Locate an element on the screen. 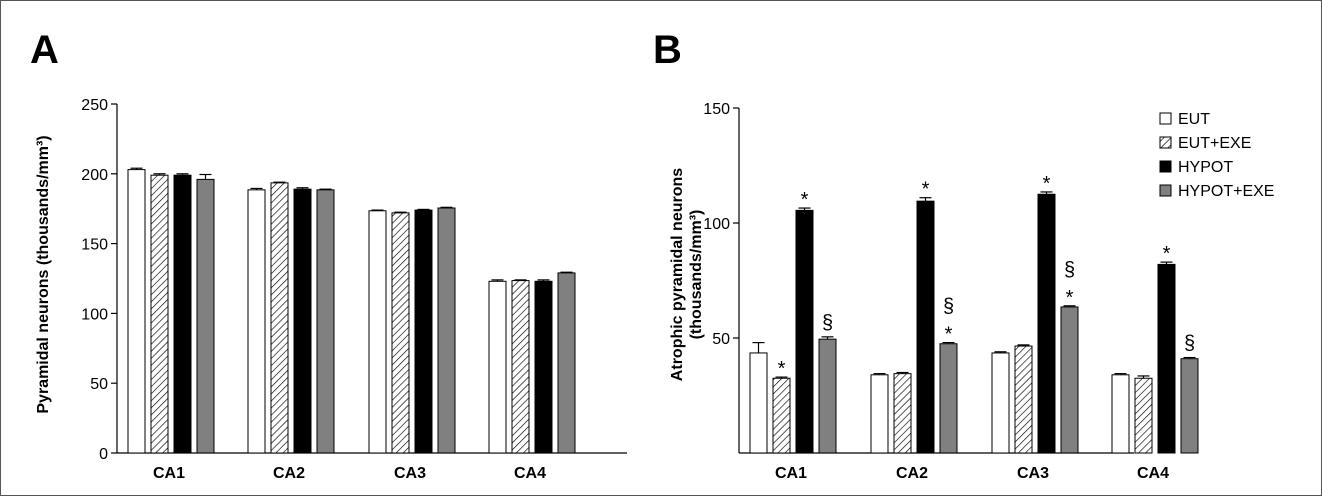 The width and height of the screenshot is (1322, 496). legend-label-eut-exe: EUT+EXE is located at coordinates (1214, 143).